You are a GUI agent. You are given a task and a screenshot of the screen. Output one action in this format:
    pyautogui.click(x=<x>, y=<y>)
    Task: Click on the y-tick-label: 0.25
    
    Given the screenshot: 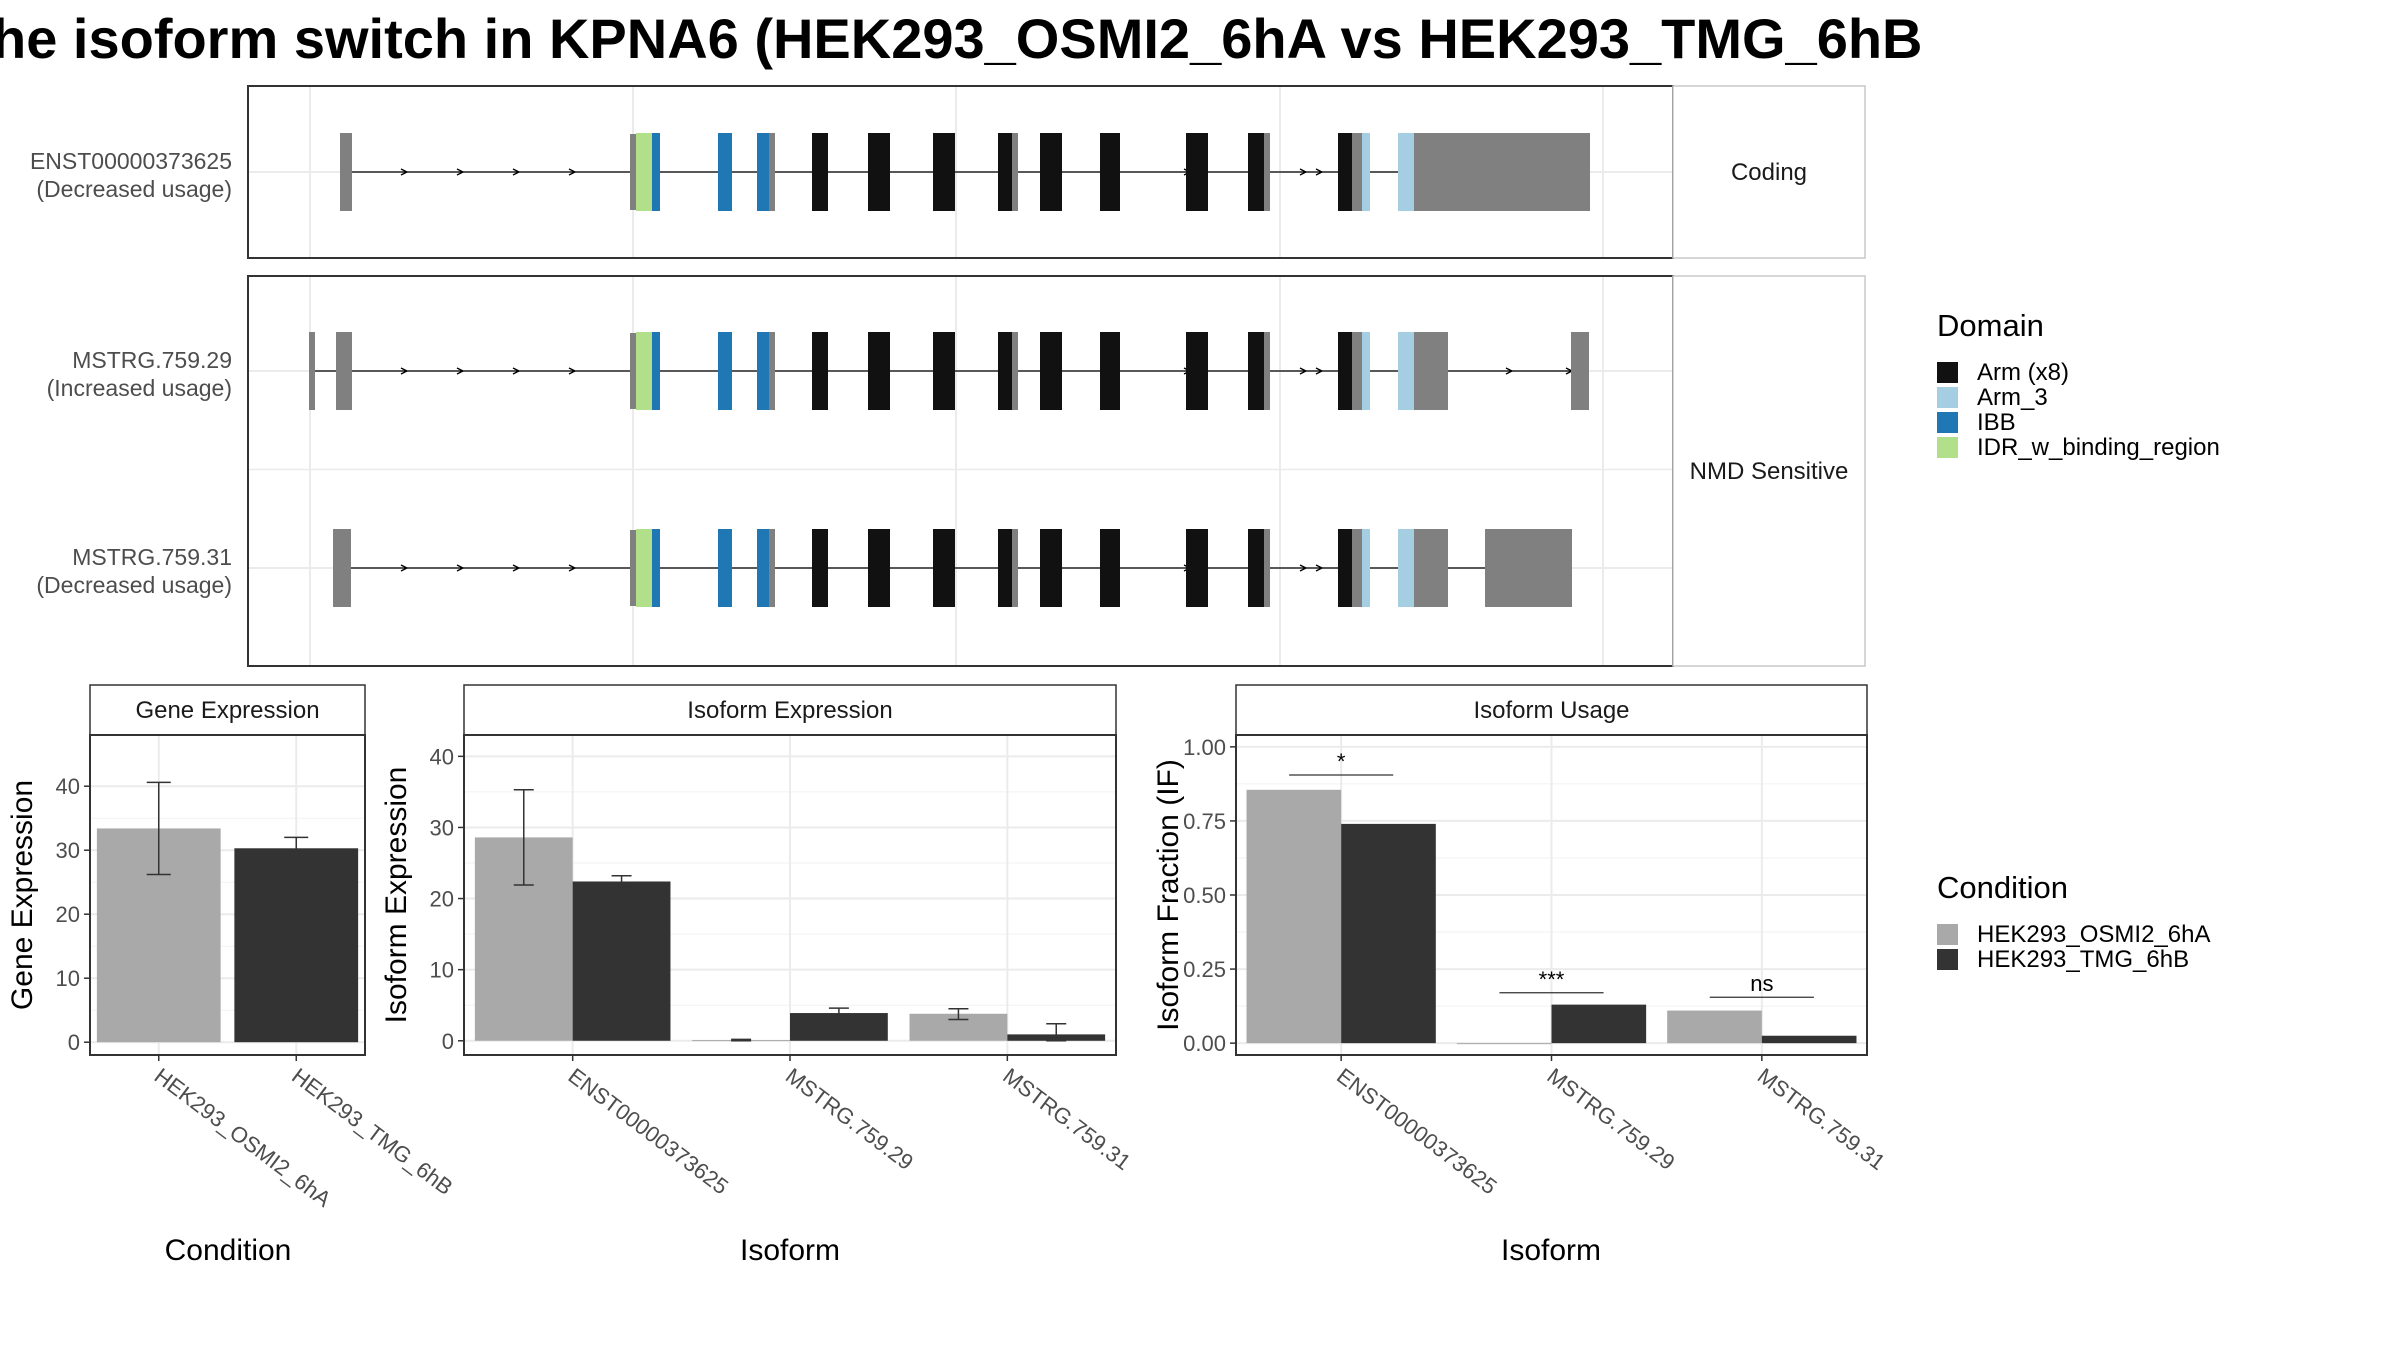 What is the action you would take?
    pyautogui.click(x=1204, y=969)
    